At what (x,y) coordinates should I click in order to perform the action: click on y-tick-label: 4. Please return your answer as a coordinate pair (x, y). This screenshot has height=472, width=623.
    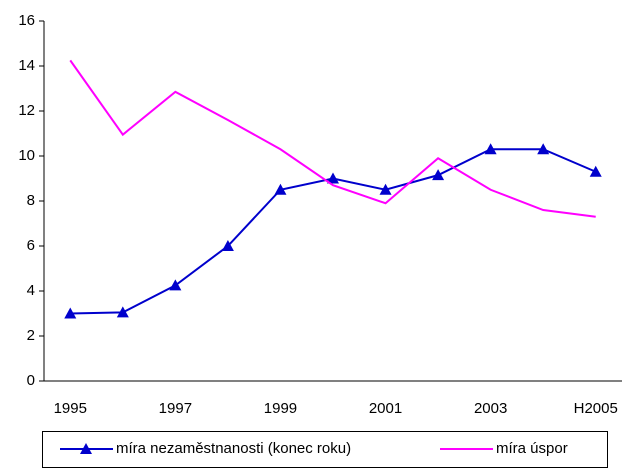
    Looking at the image, I should click on (31, 290).